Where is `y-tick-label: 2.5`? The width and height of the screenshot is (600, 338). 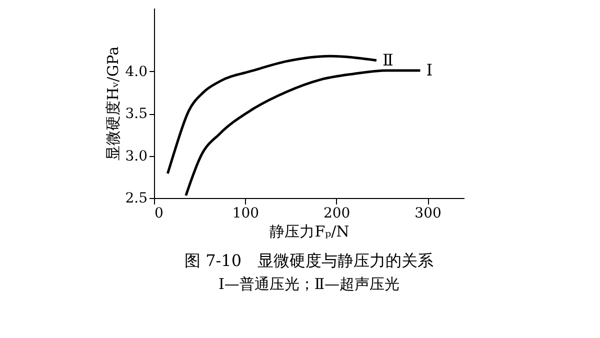
y-tick-label: 2.5 is located at coordinates (136, 198).